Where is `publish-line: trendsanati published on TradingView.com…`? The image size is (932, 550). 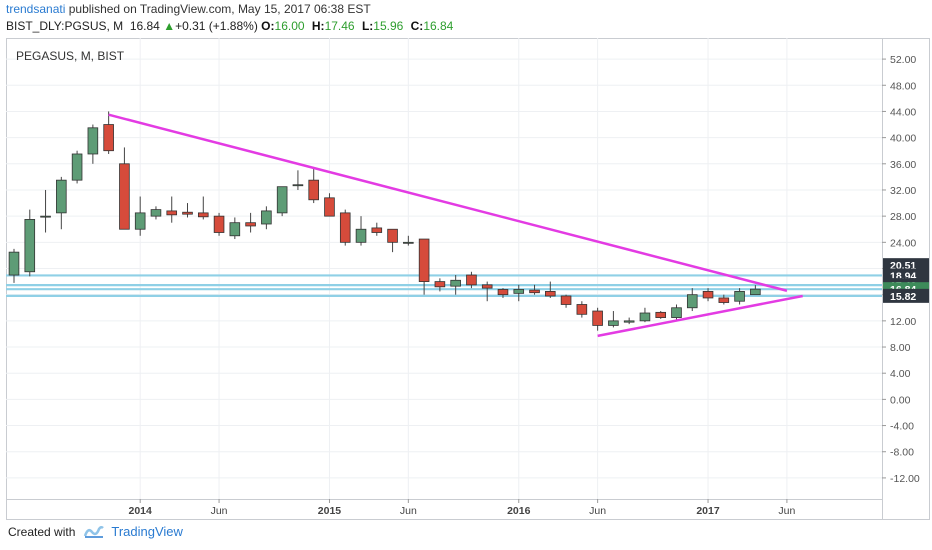
publish-line: trendsanati published on TradingView.com… is located at coordinates (188, 9).